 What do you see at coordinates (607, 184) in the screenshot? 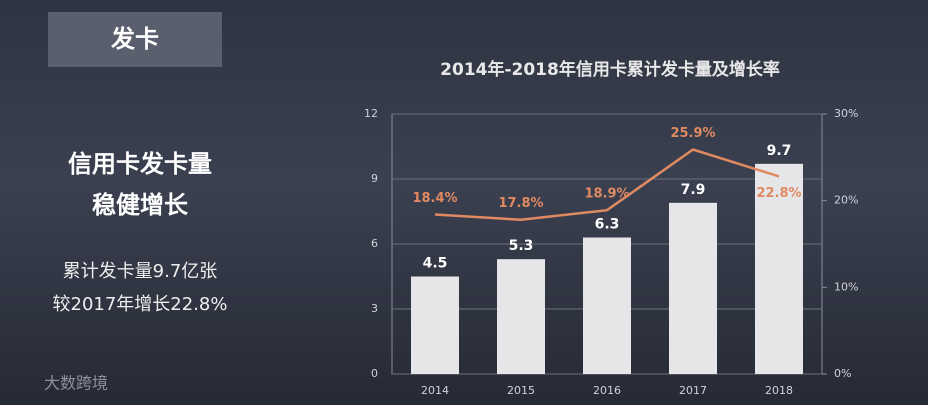
I see `line` at bounding box center [607, 184].